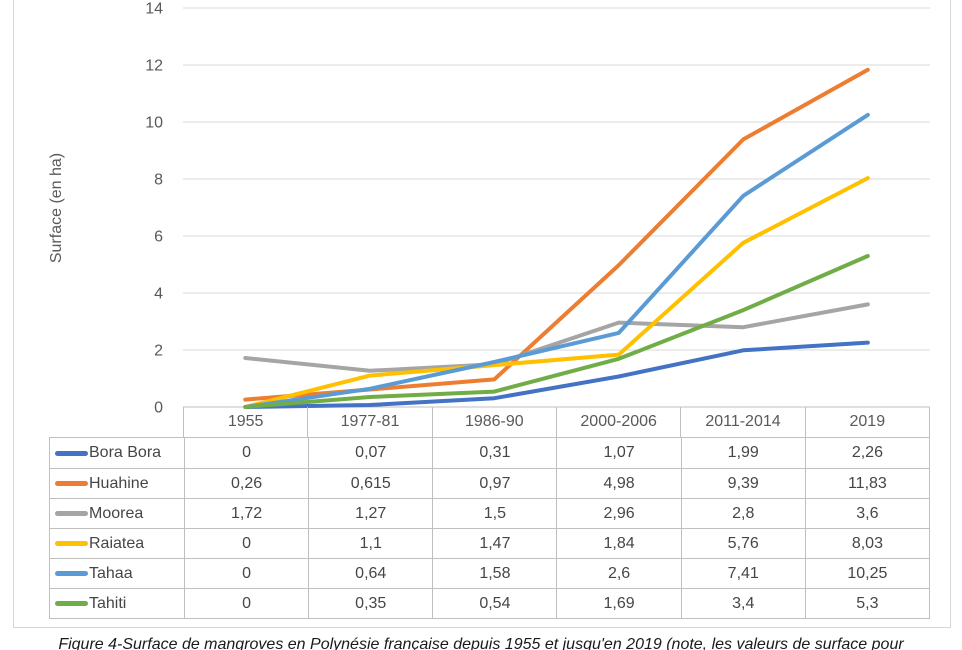 This screenshot has width=962, height=650. What do you see at coordinates (108, 603) in the screenshot?
I see `legend-label-tahiti: Tahiti` at bounding box center [108, 603].